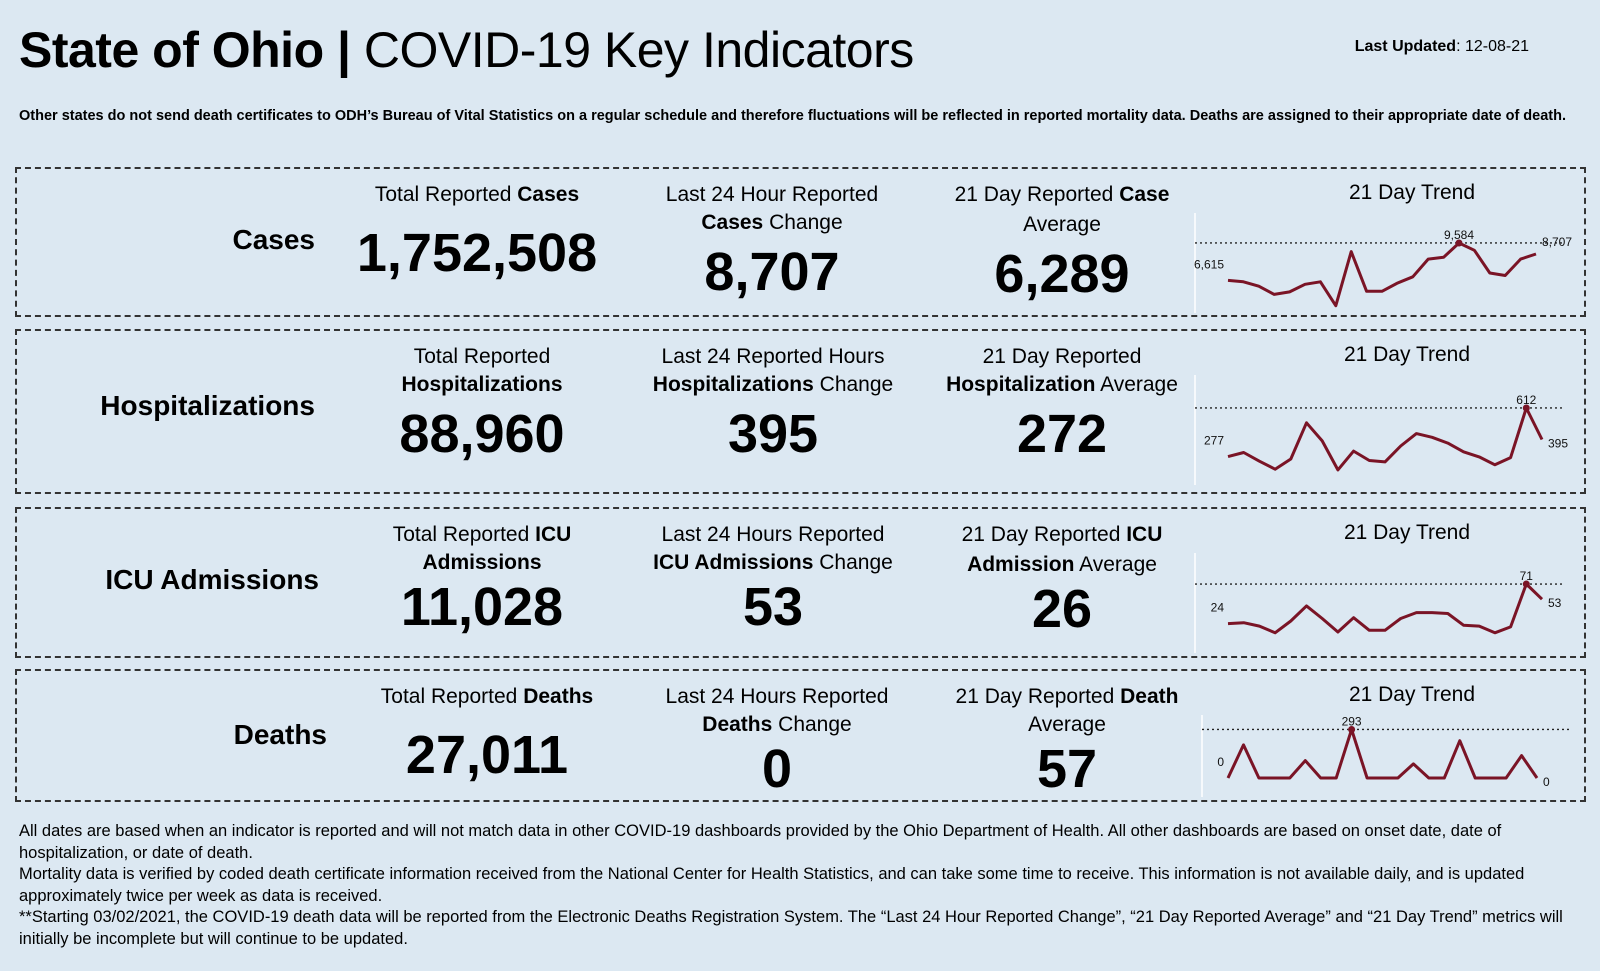 This screenshot has height=971, width=1600. What do you see at coordinates (1144, 194) in the screenshot?
I see `cases-avg-heading-1b: Case` at bounding box center [1144, 194].